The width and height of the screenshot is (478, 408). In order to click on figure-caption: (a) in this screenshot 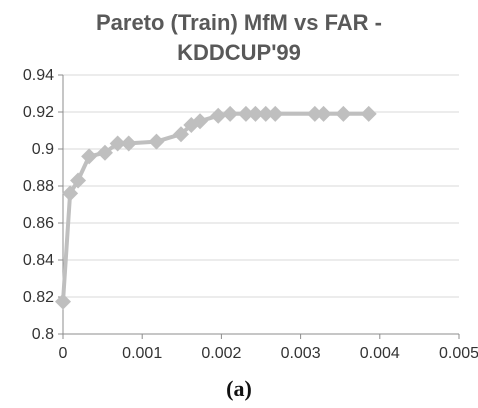, I will do `click(239, 388)`.